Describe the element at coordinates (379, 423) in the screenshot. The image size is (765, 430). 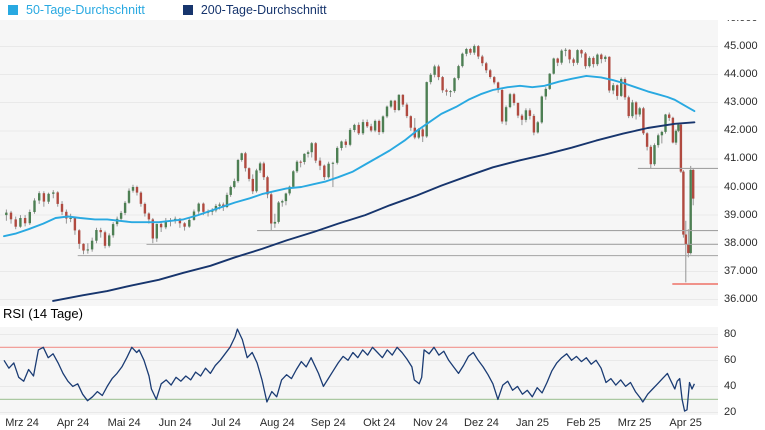
I see `month-tick-label: Okt 24` at that location.